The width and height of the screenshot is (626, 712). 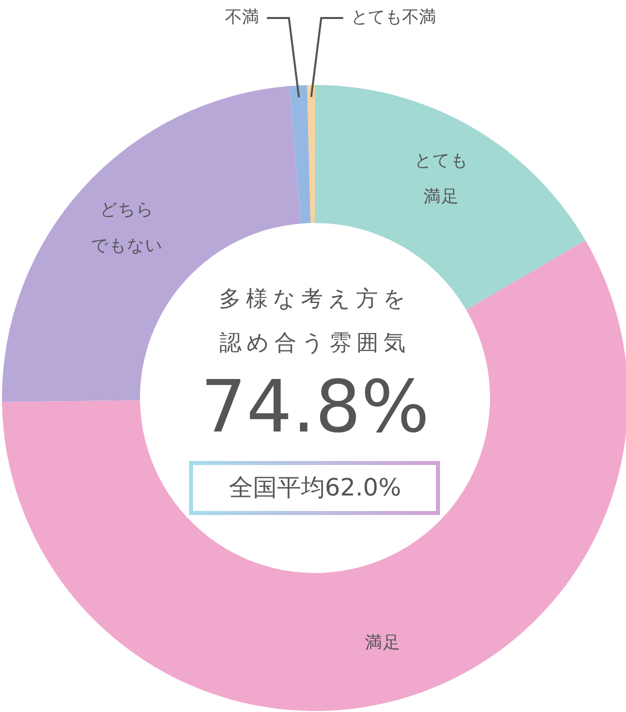 What do you see at coordinates (241, 18) in the screenshot?
I see `slice-label: 不満` at bounding box center [241, 18].